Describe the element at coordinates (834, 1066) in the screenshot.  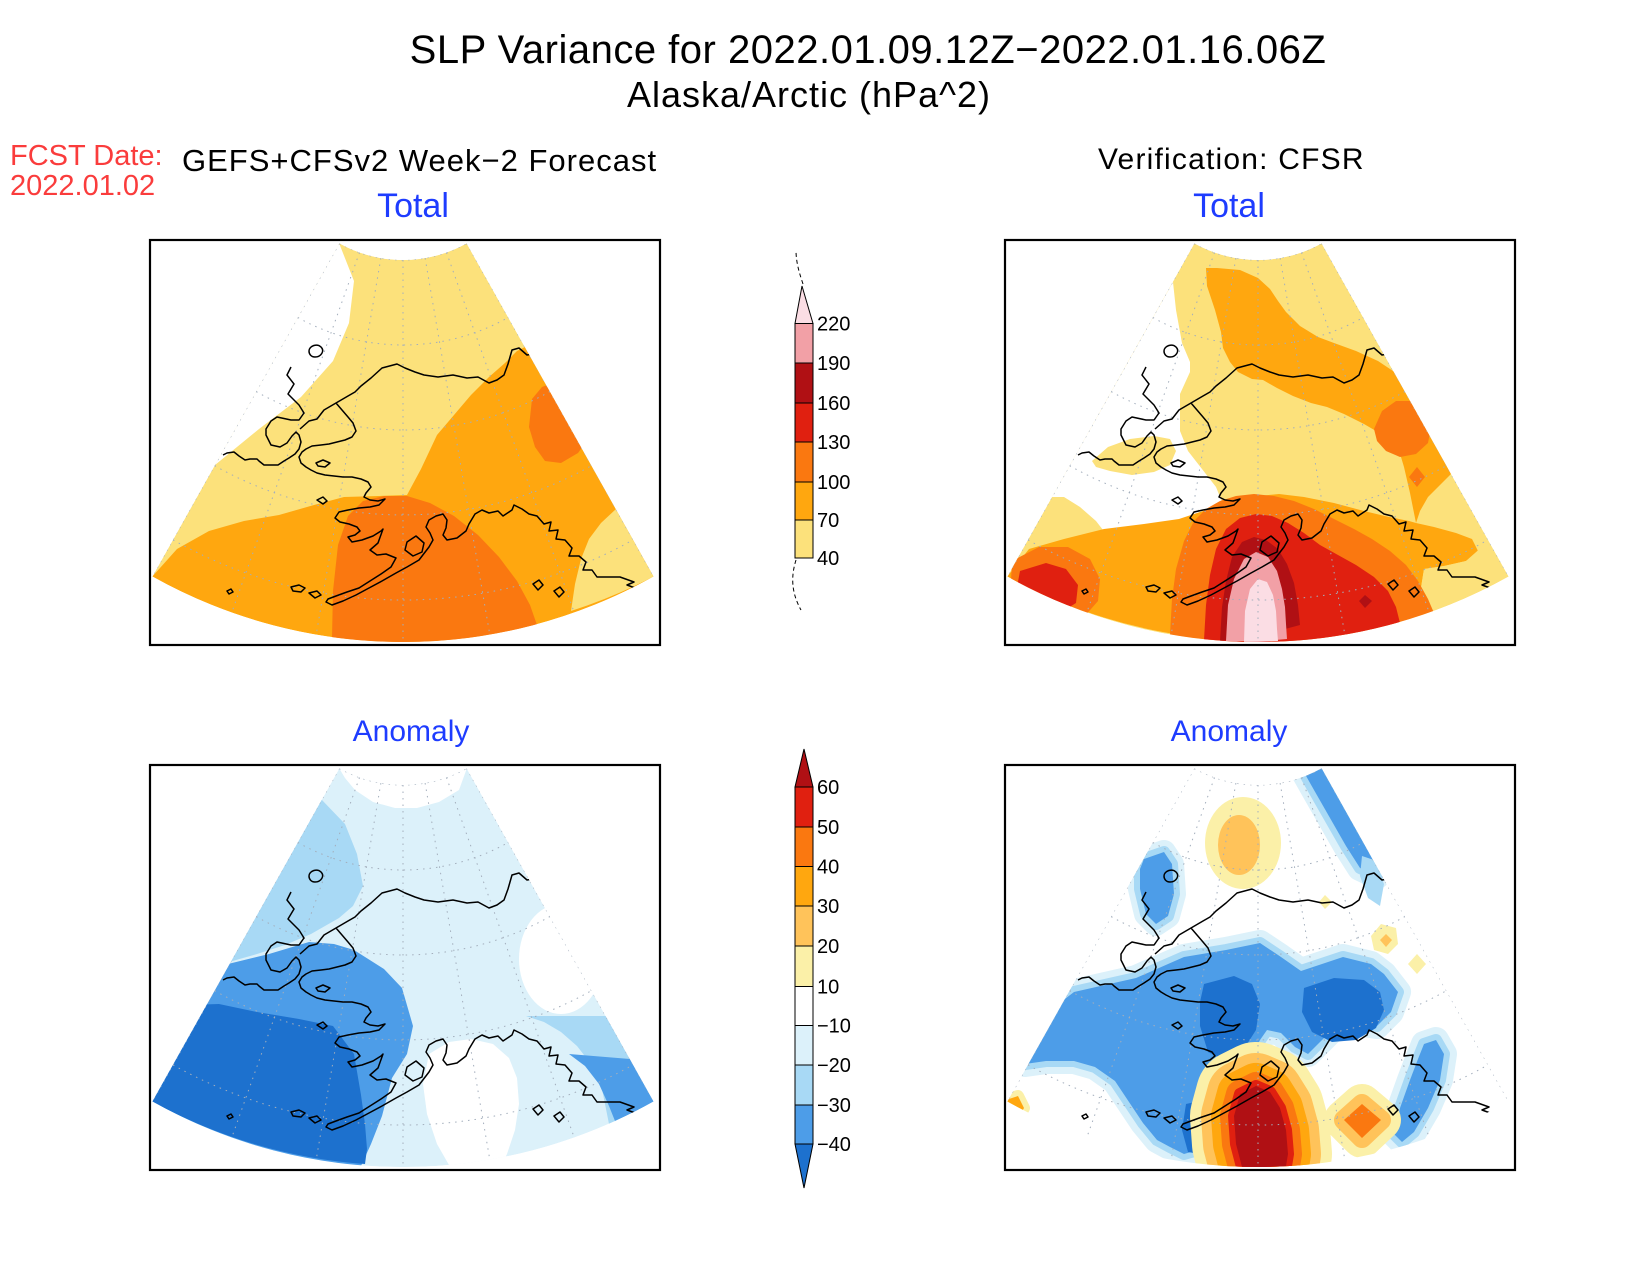
I see `svg-text: −20` at that location.